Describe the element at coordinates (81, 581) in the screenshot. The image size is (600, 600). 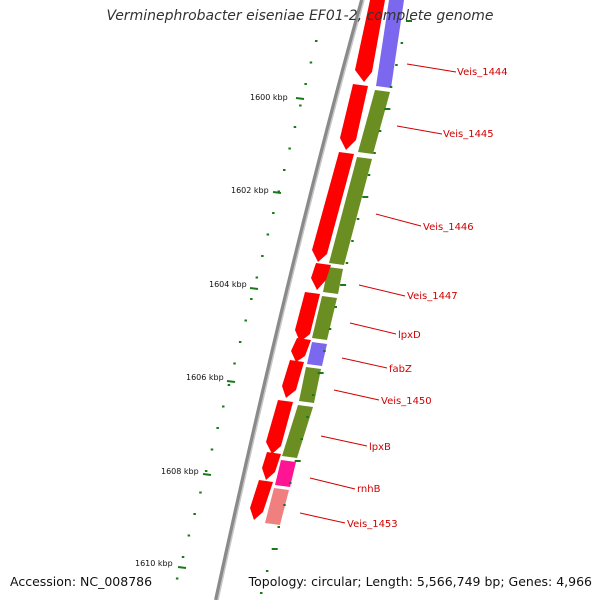
I see `accession-text: Accession: NC_008786` at that location.